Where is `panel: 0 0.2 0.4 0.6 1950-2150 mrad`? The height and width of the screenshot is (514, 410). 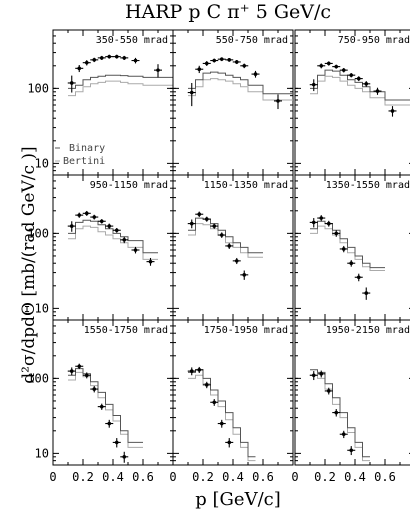 panel: 0 0.2 0.4 0.6 1950-2150 mrad is located at coordinates (350, 401).